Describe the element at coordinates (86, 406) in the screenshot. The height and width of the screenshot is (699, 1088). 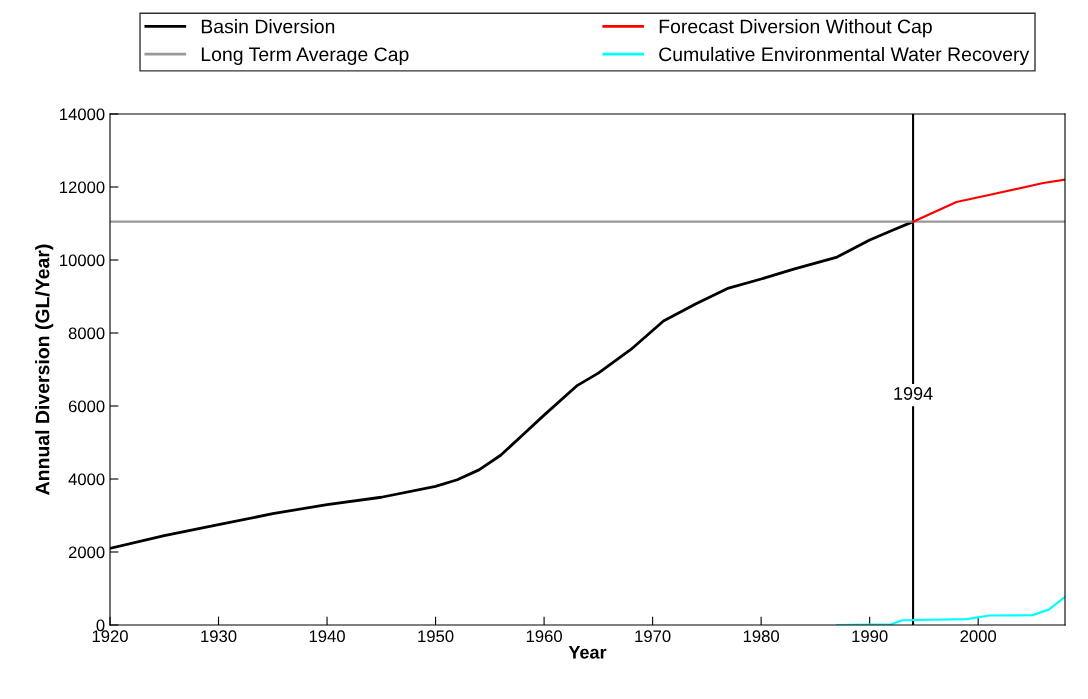
I see `y-tick-label: 6000` at that location.